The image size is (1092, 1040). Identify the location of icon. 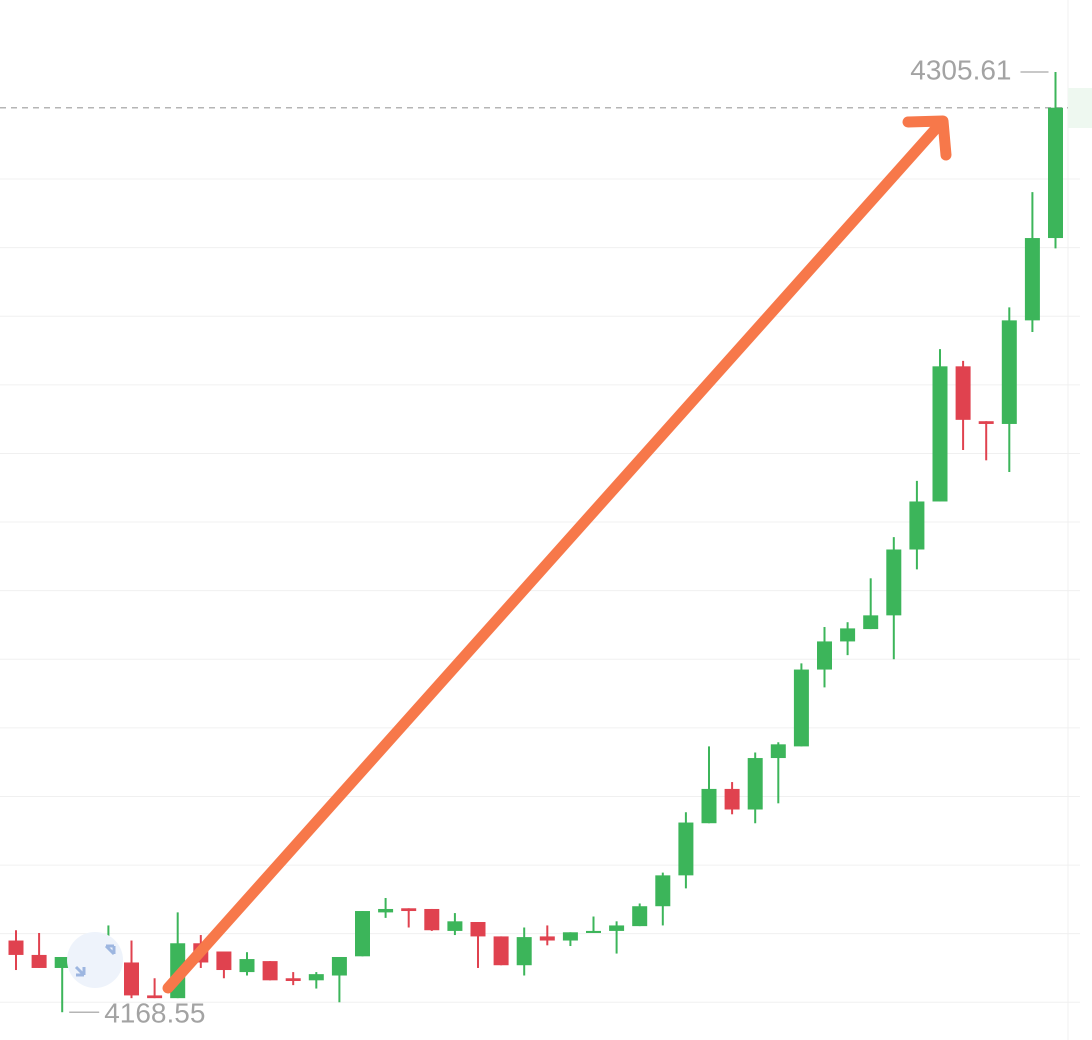
(95, 960).